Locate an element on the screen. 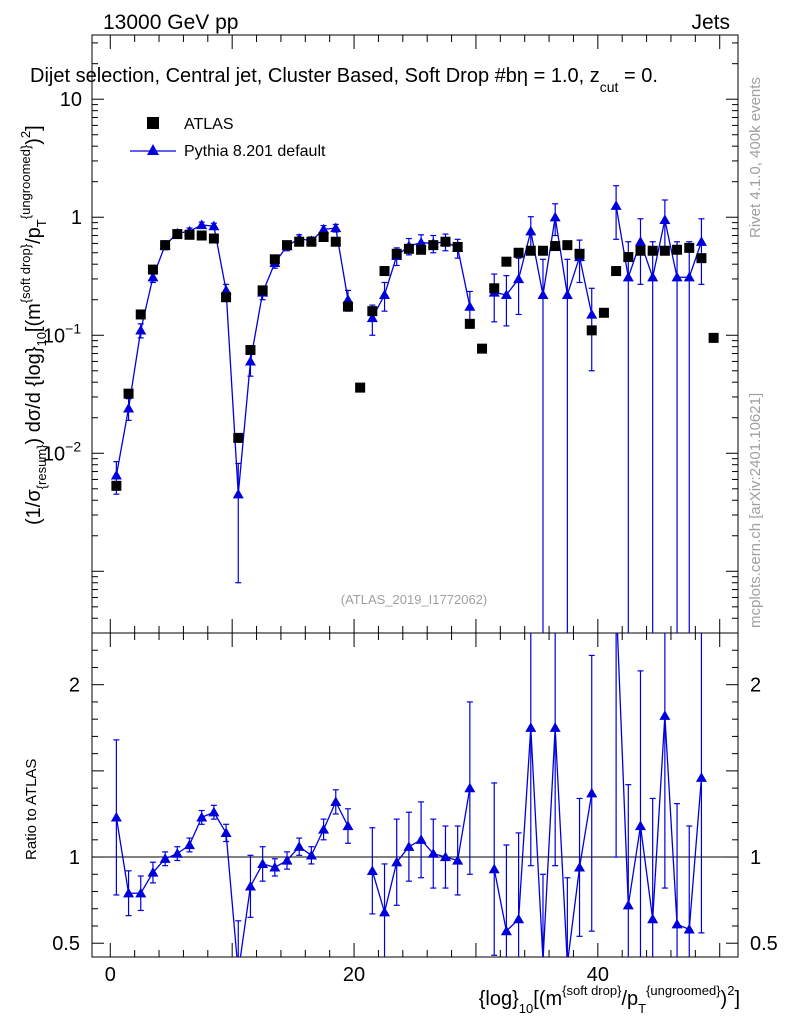  legend-pythia-label: Pythia 8.201 default is located at coordinates (255, 151).